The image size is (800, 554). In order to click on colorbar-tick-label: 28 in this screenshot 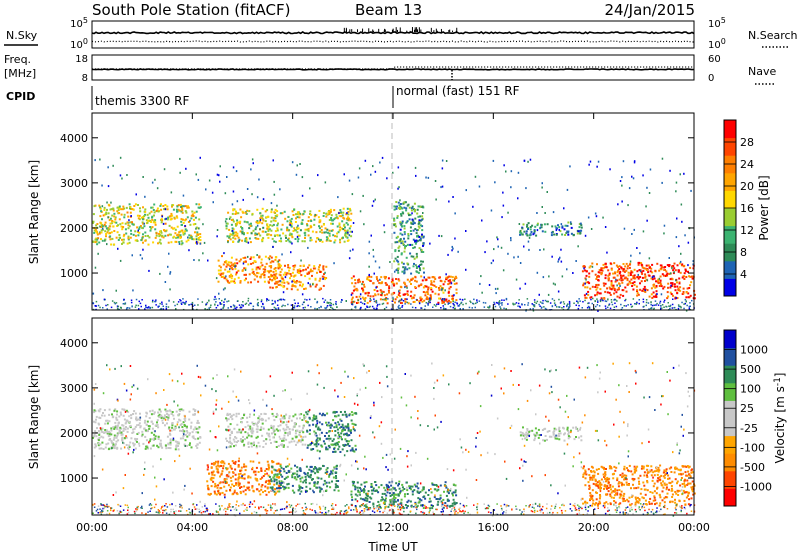, I will do `click(747, 142)`.